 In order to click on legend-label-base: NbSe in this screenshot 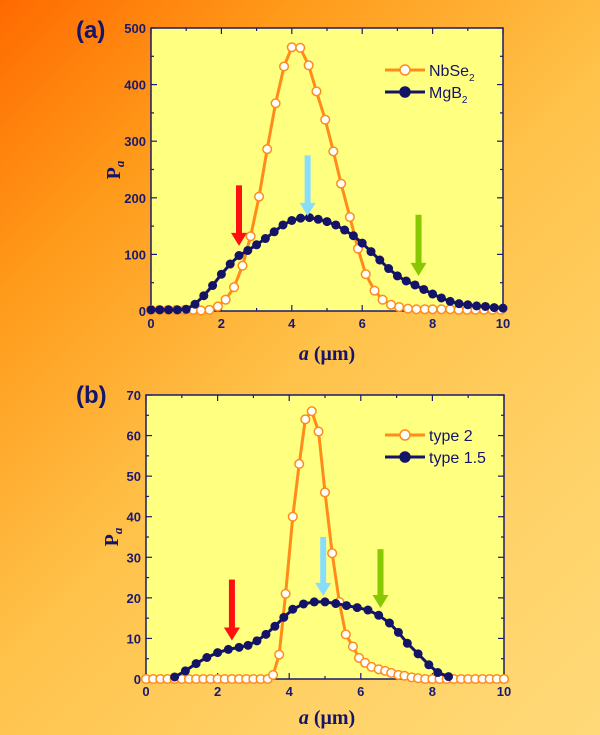, I will do `click(449, 71)`.